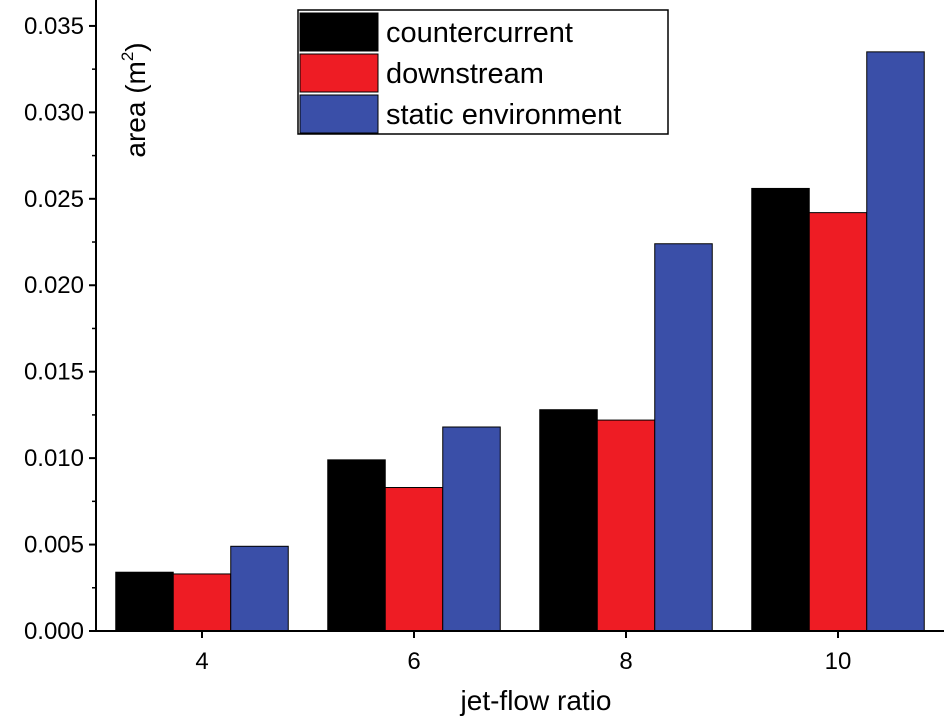  What do you see at coordinates (54, 285) in the screenshot?
I see `y-tick-label: 0.020` at bounding box center [54, 285].